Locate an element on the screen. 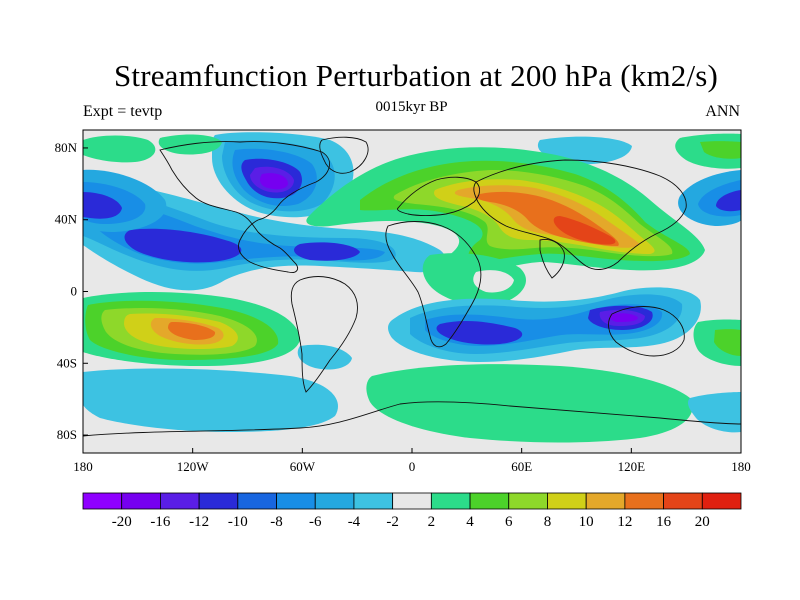 This screenshot has width=800, height=600. feature-eurasia-high is located at coordinates (505, 215).